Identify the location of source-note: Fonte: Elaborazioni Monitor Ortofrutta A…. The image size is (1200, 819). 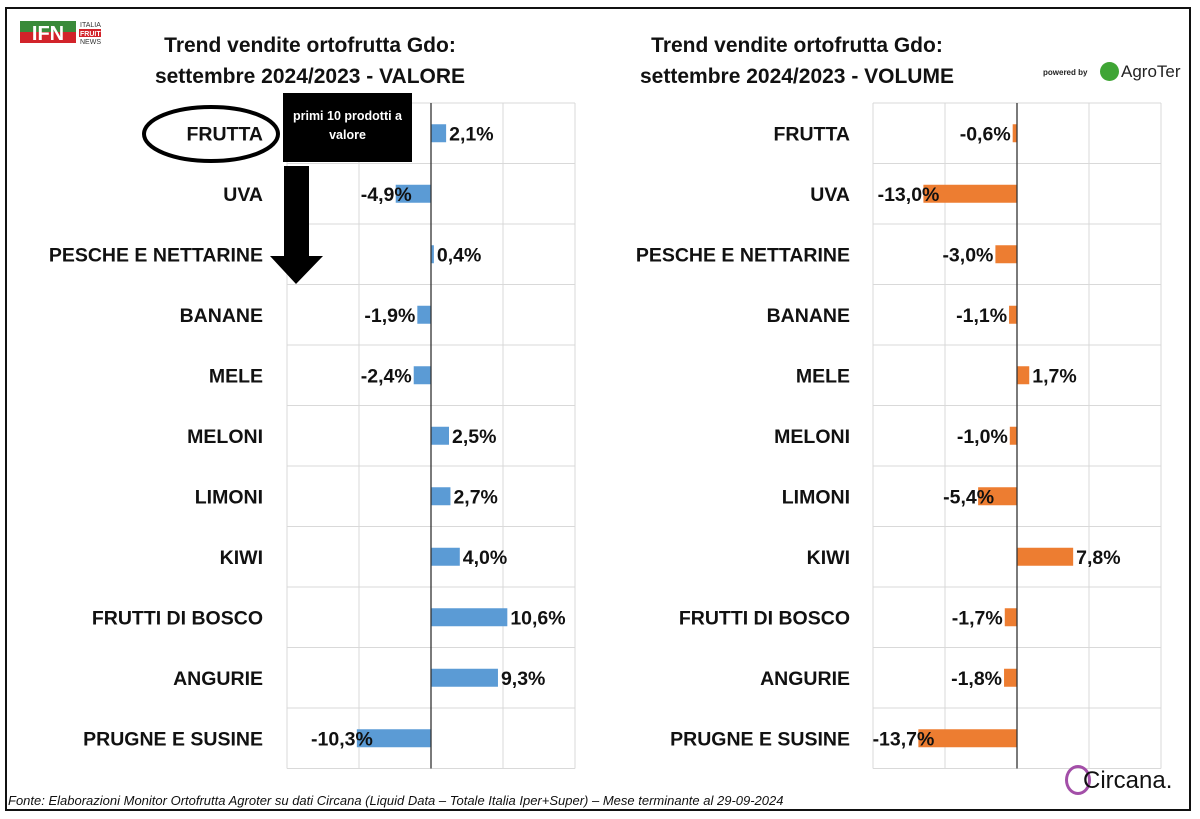
(396, 800).